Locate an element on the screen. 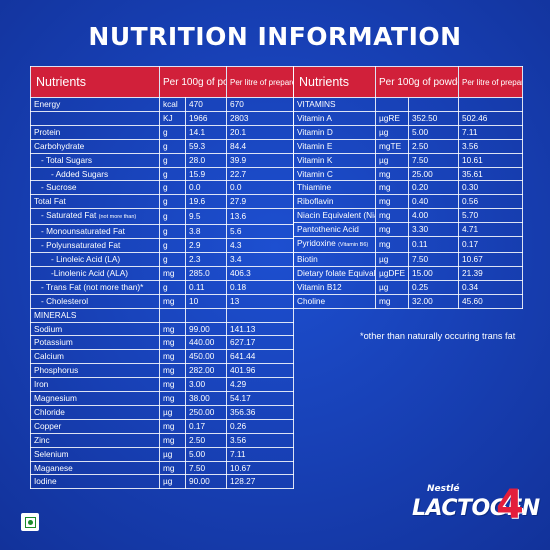 Image resolution: width=550 pixels, height=550 pixels. header-per-litre: Per litre of prepared formula is located at coordinates (260, 82).